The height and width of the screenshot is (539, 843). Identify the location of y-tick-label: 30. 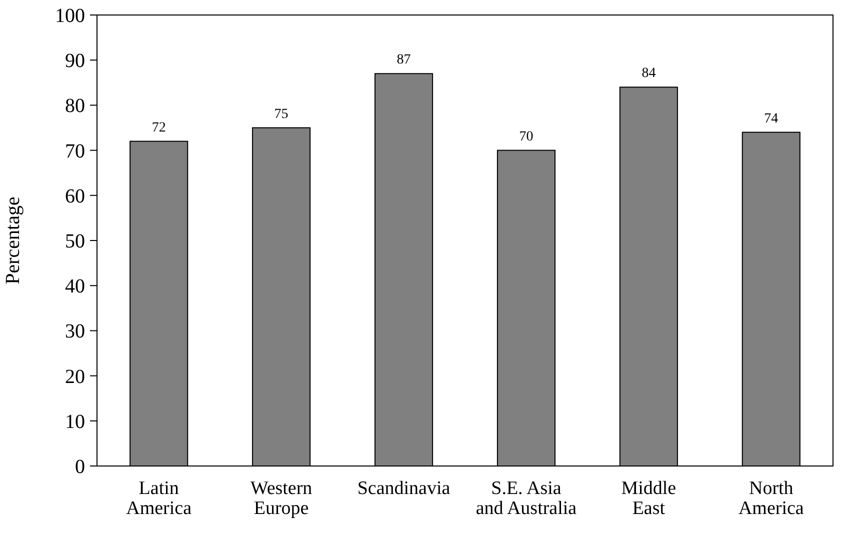
(75, 331).